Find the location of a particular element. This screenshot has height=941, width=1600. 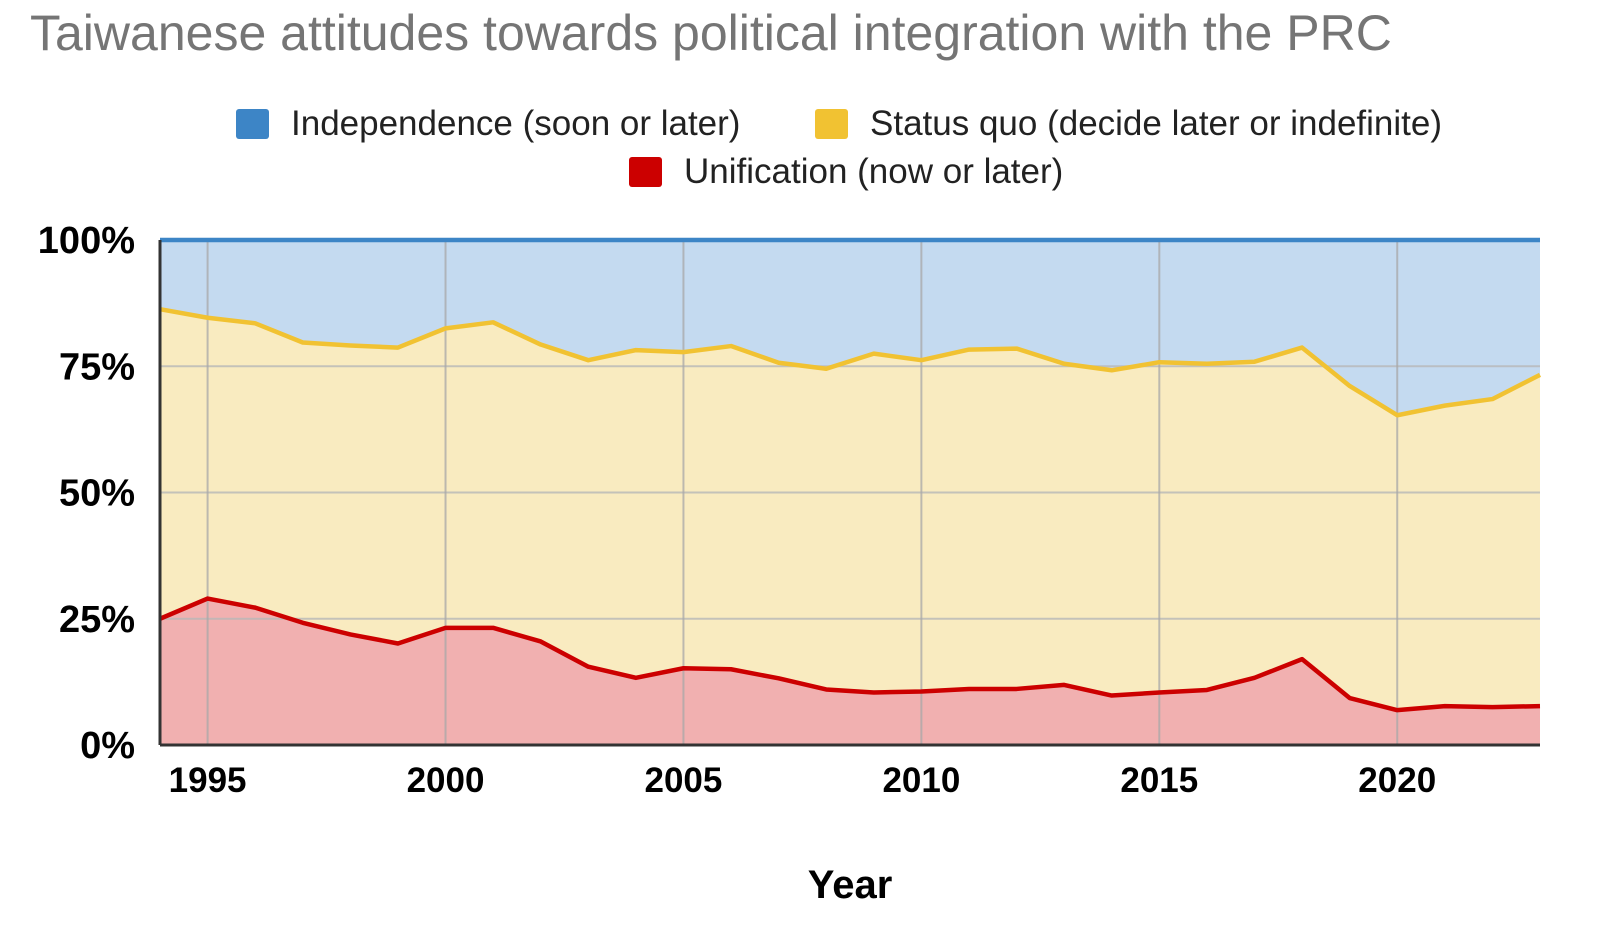

legend-label-unification: Unification (now or later) is located at coordinates (874, 171).